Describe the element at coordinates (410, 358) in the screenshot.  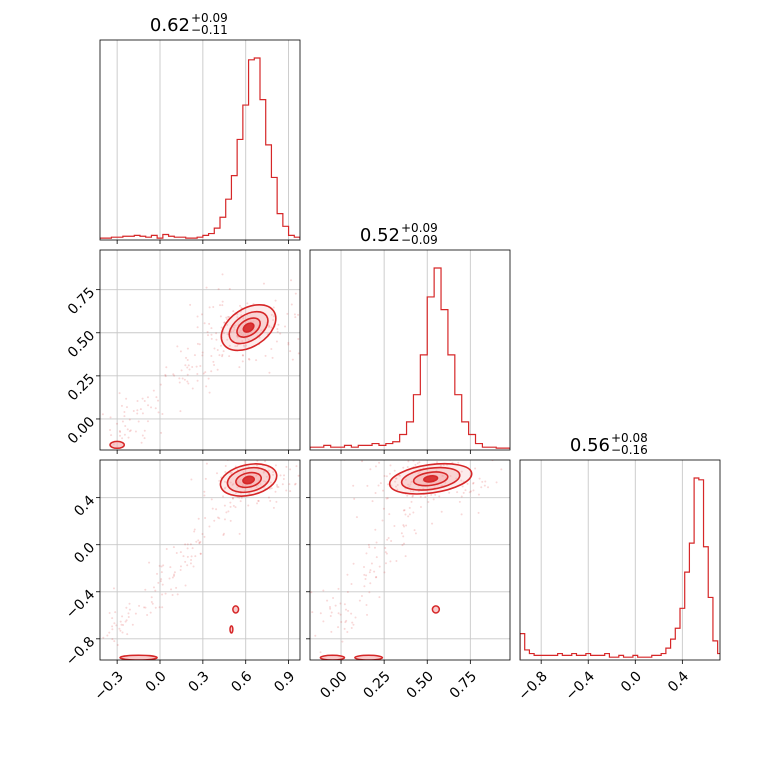
I see `histogram-step-line` at that location.